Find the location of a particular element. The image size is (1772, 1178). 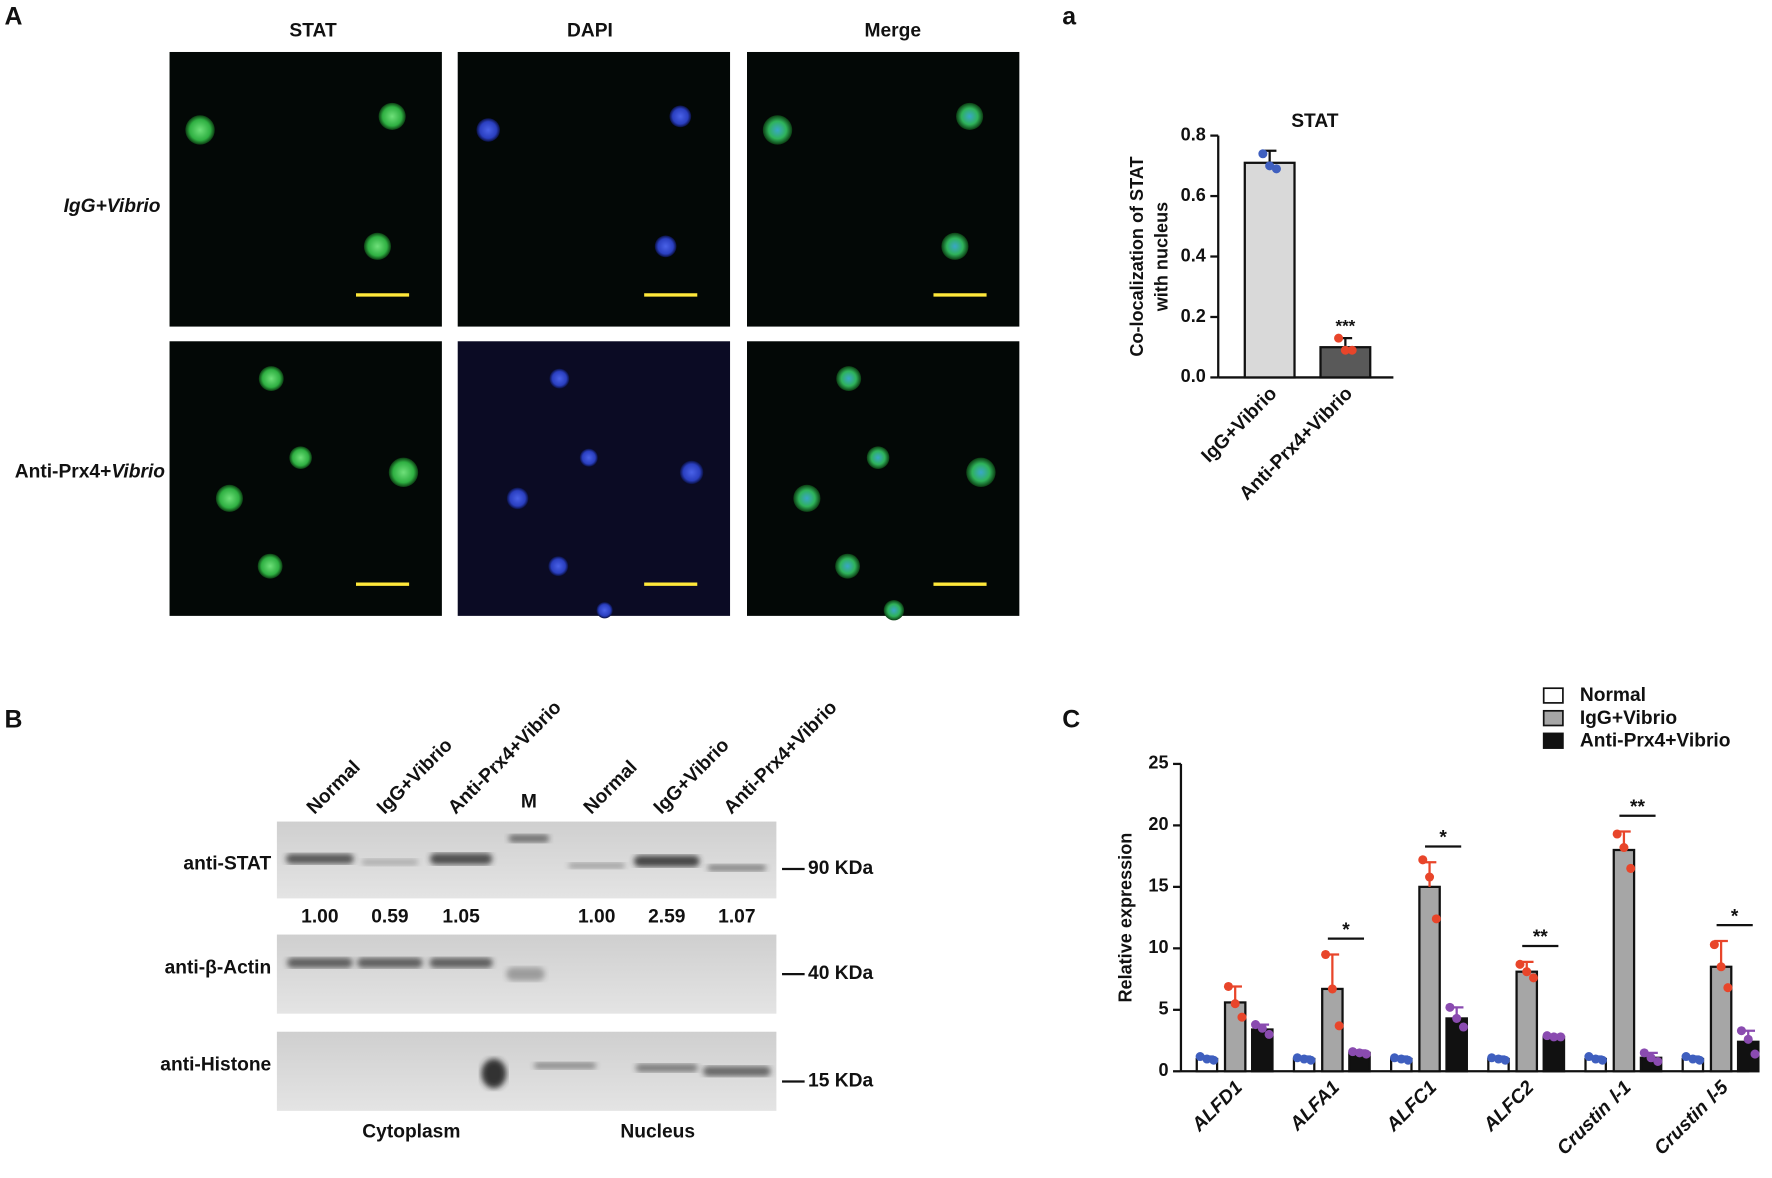

y-tick-label: 0.2 is located at coordinates (1193, 316).